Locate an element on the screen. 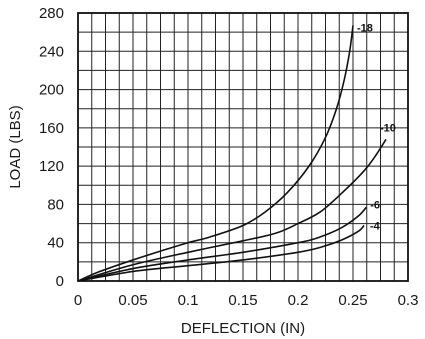 This screenshot has height=339, width=425. y-tick-label: 80 is located at coordinates (55, 204).